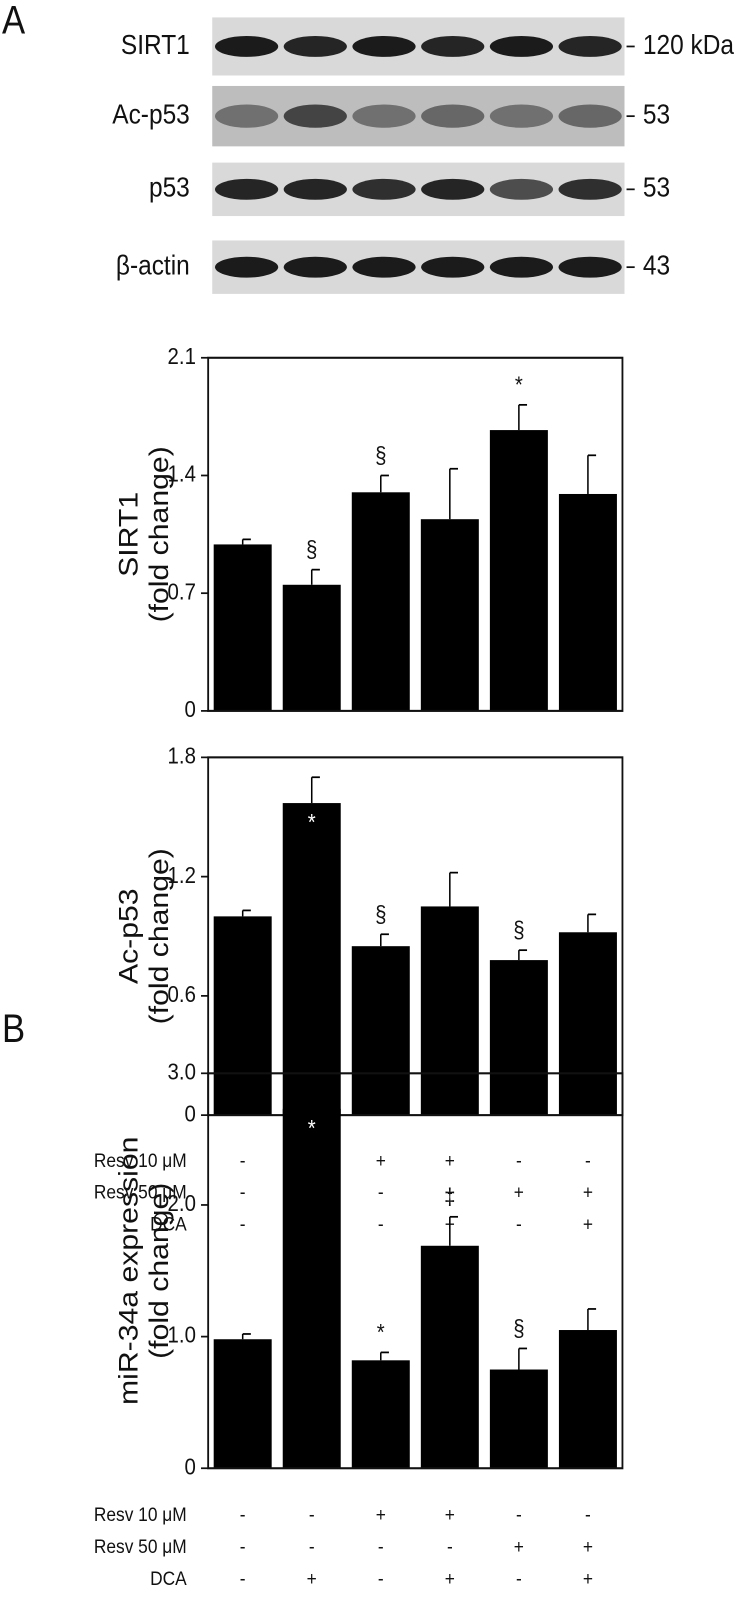 This screenshot has height=1603, width=750. I want to click on blot-label: SIRT1, so click(155, 44).